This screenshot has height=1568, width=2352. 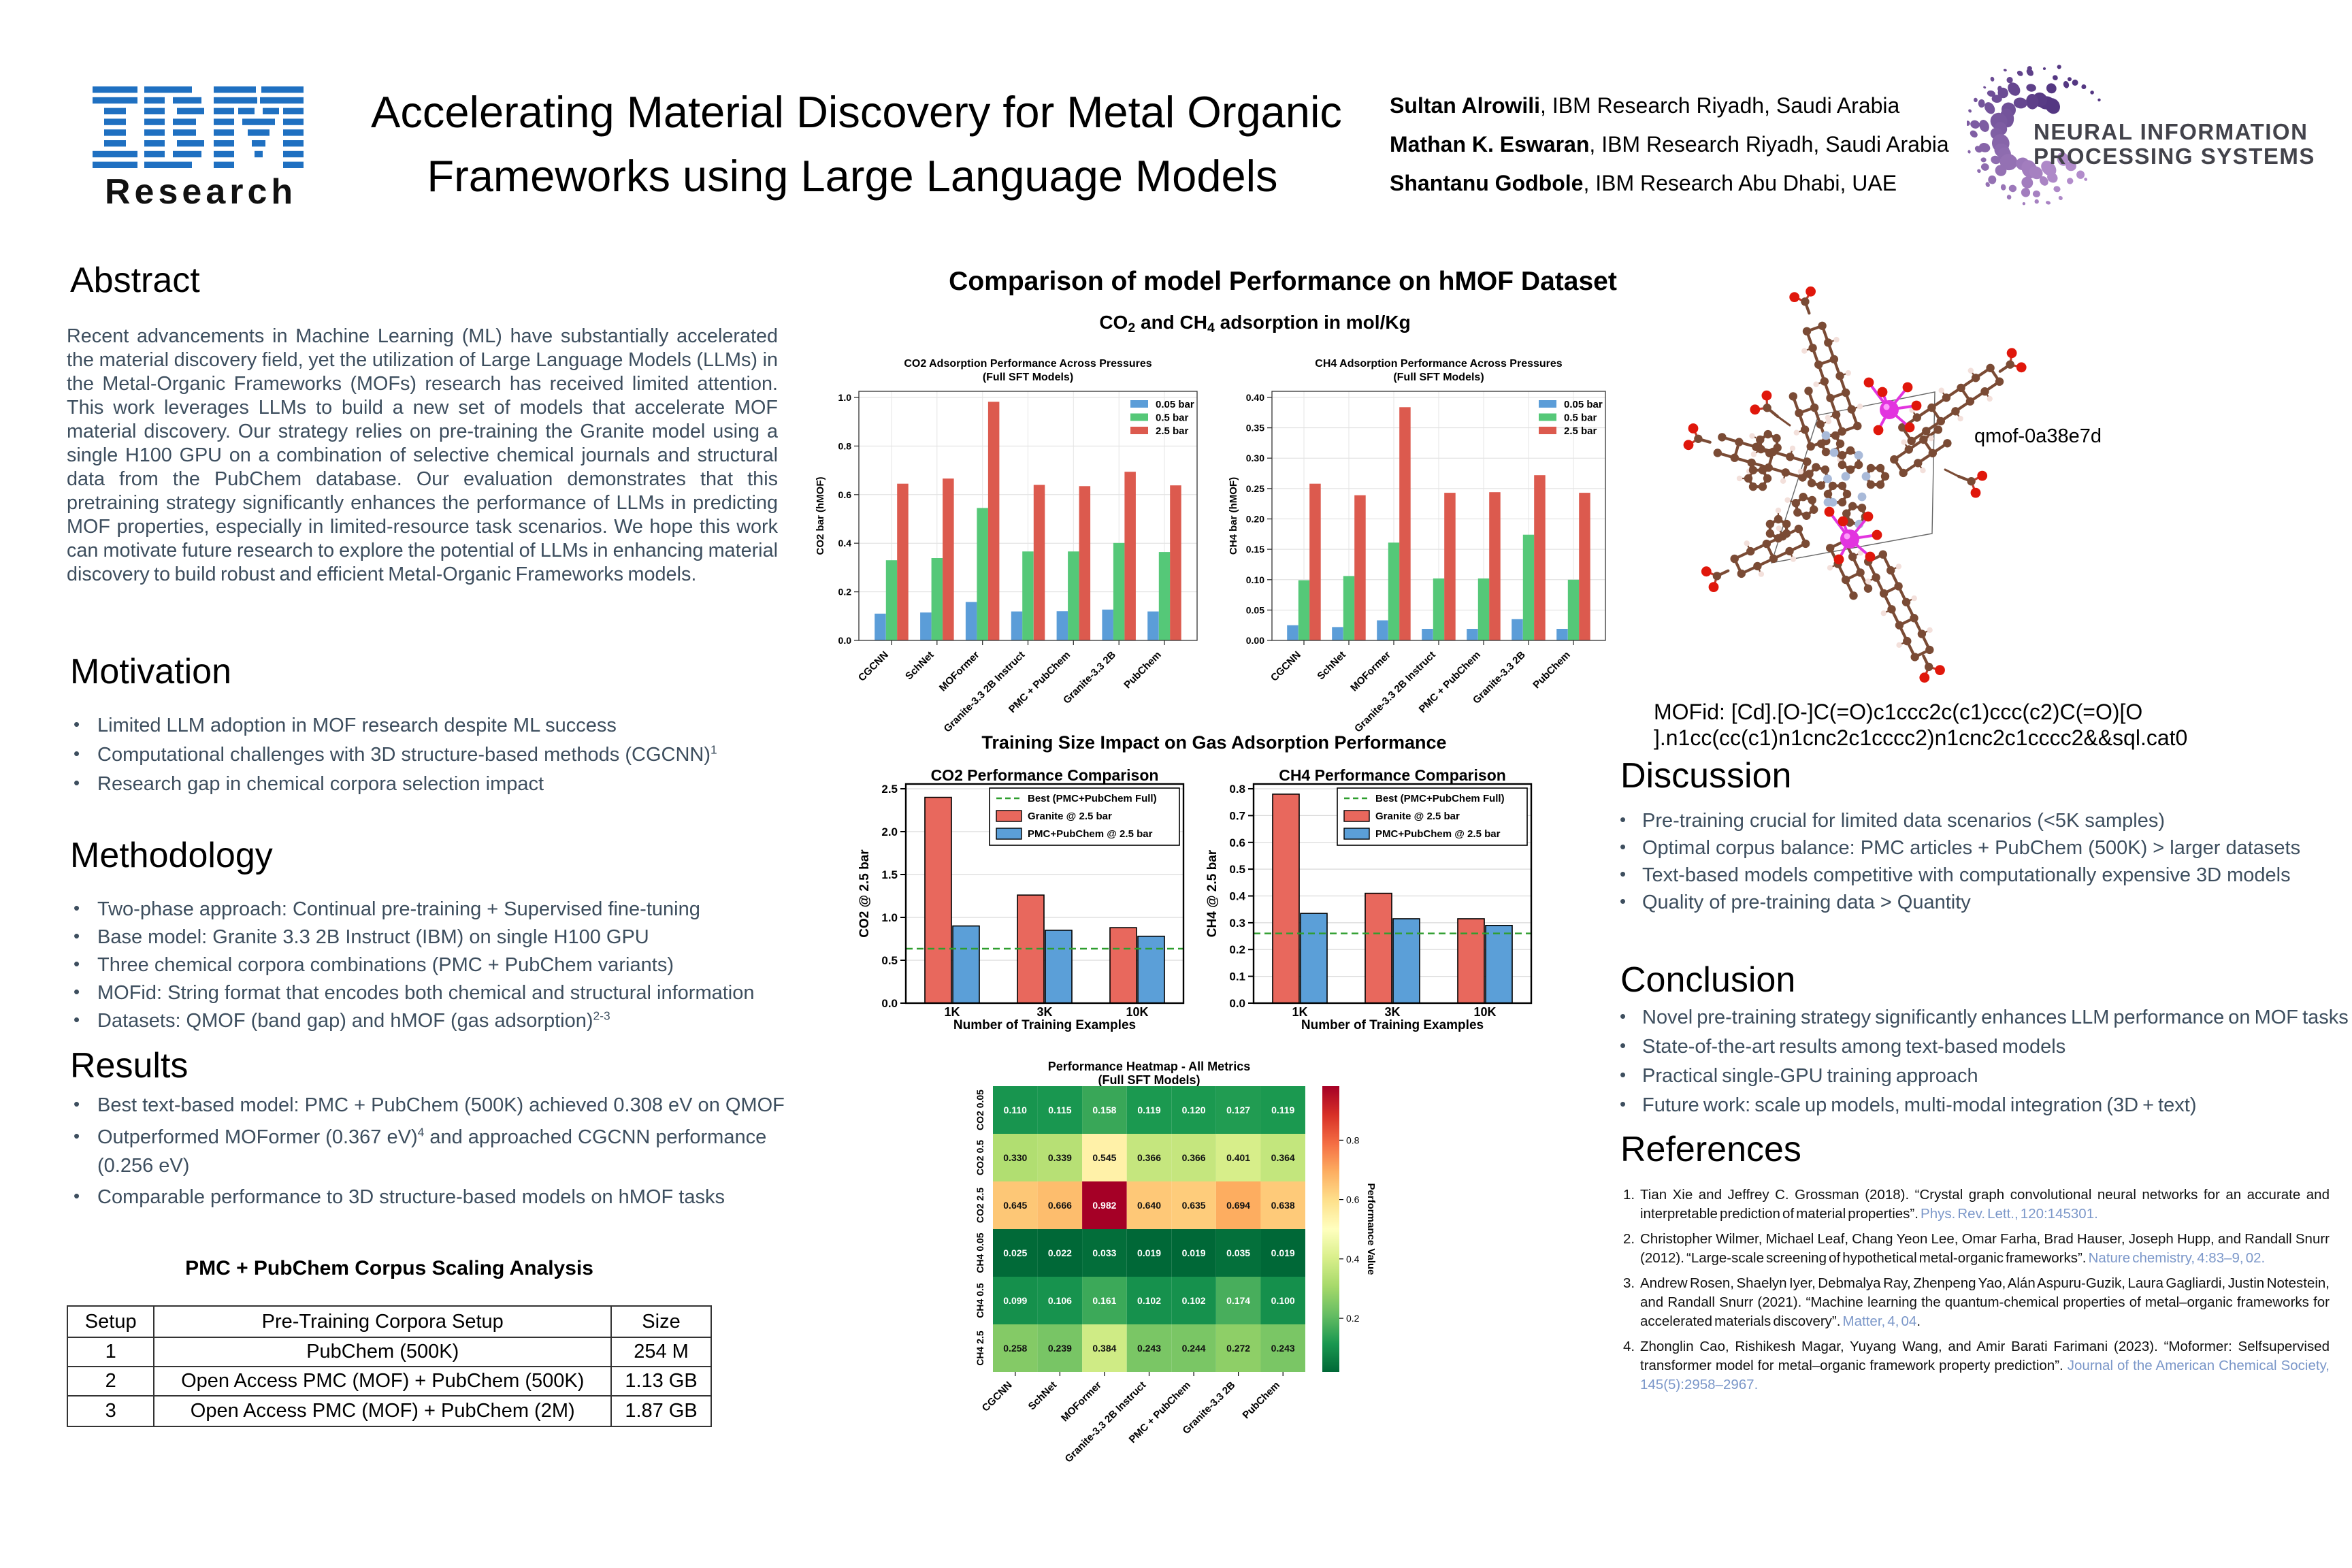 I want to click on svg-text: CO2 Performance Comparison, so click(x=1045, y=775).